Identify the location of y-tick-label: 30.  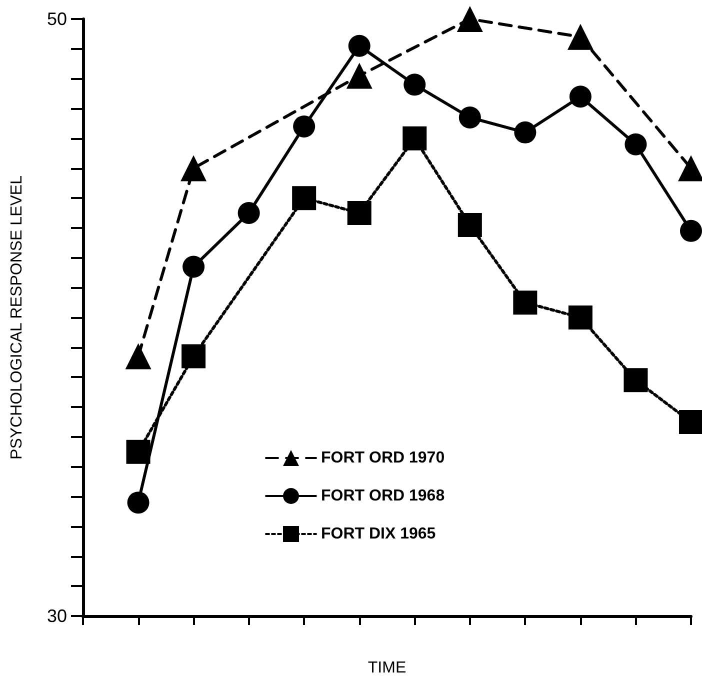
(56, 616).